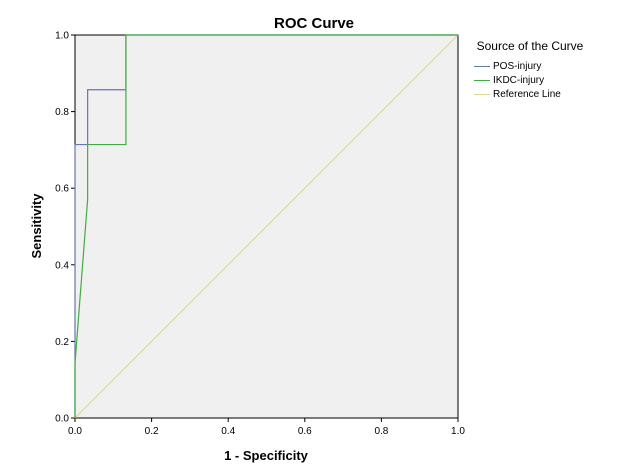 The height and width of the screenshot is (473, 629). Describe the element at coordinates (62, 419) in the screenshot. I see `y-tick-label: 0.0` at that location.